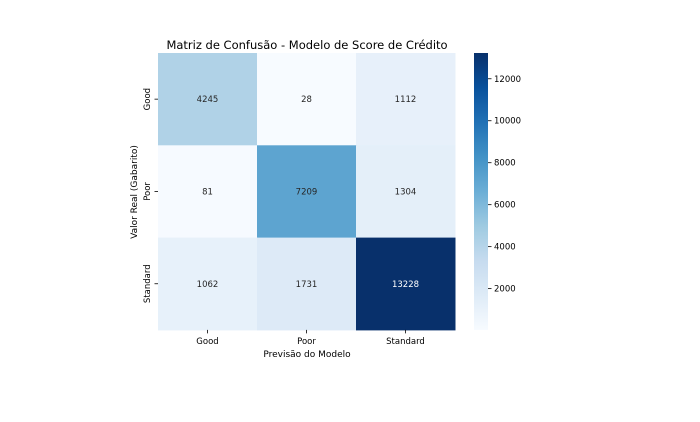 The image size is (700, 422). What do you see at coordinates (505, 206) in the screenshot?
I see `colorbar-tick-label: 6000` at bounding box center [505, 206].